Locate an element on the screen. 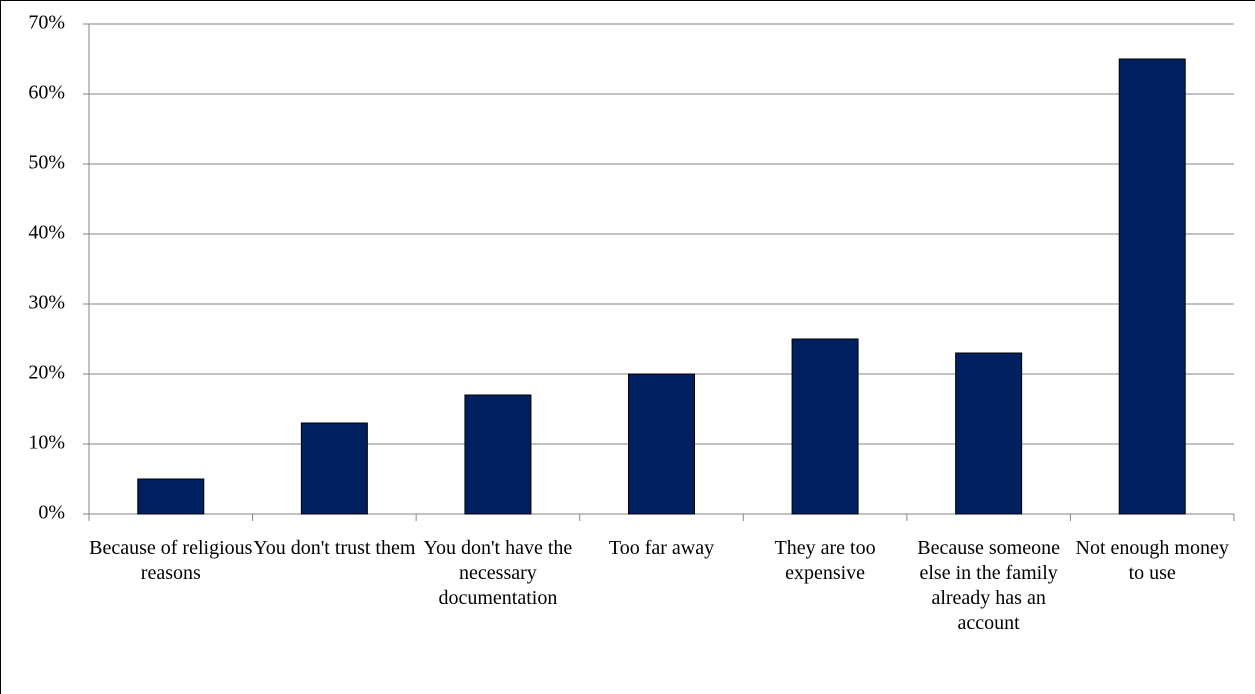 The width and height of the screenshot is (1255, 694). x-tick-label: They are too expensive is located at coordinates (825, 560).